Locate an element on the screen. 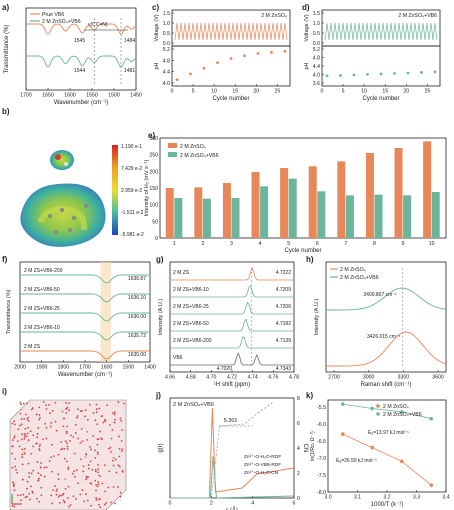 The height and width of the screenshot is (510, 454). y-tick-label: 250 is located at coordinates (153, 156).